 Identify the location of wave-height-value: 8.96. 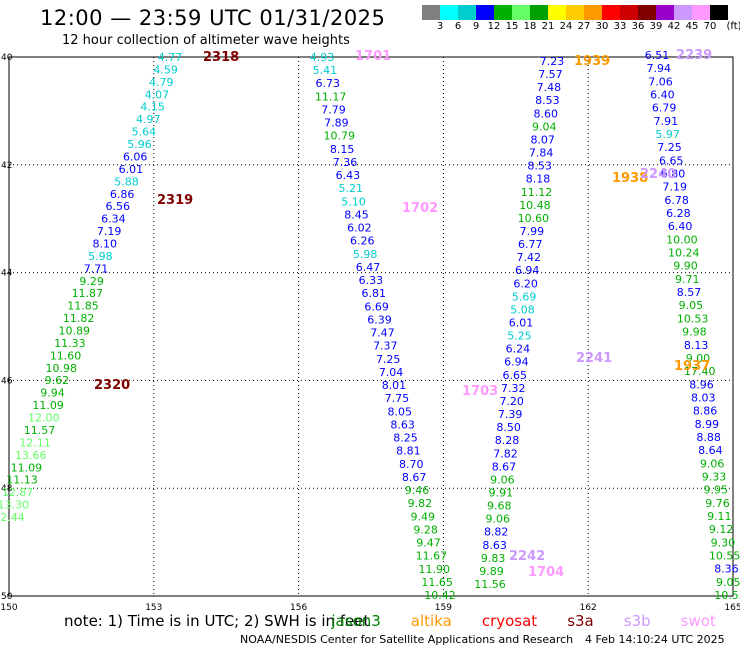
(701, 384).